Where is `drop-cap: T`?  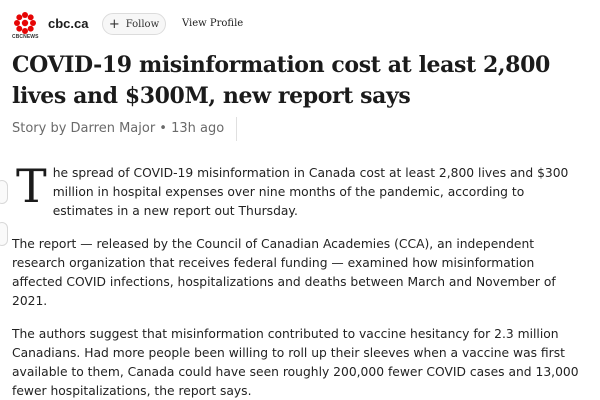
drop-cap: T is located at coordinates (31, 186).